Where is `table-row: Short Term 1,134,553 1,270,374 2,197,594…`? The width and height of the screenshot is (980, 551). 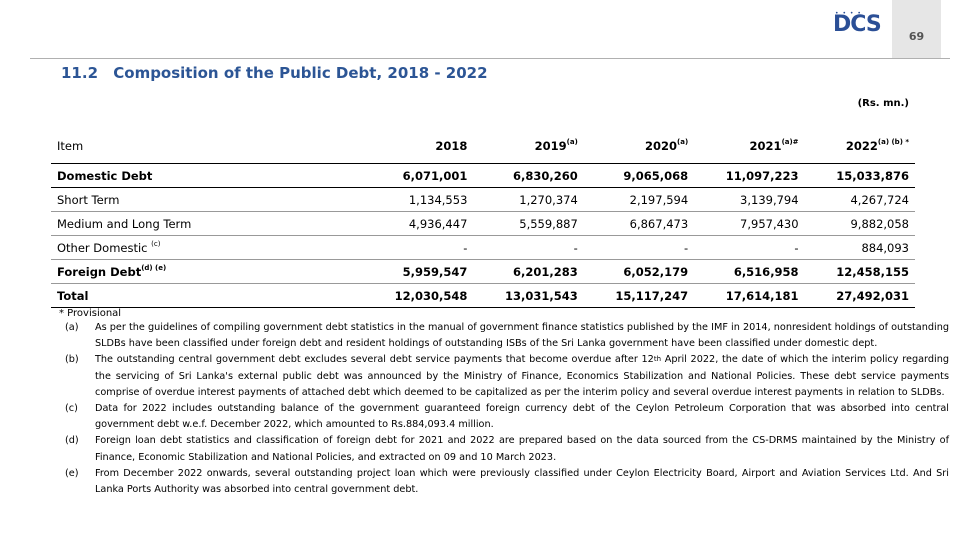
table-row: Short Term 1,134,553 1,270,374 2,197,594… is located at coordinates (483, 199).